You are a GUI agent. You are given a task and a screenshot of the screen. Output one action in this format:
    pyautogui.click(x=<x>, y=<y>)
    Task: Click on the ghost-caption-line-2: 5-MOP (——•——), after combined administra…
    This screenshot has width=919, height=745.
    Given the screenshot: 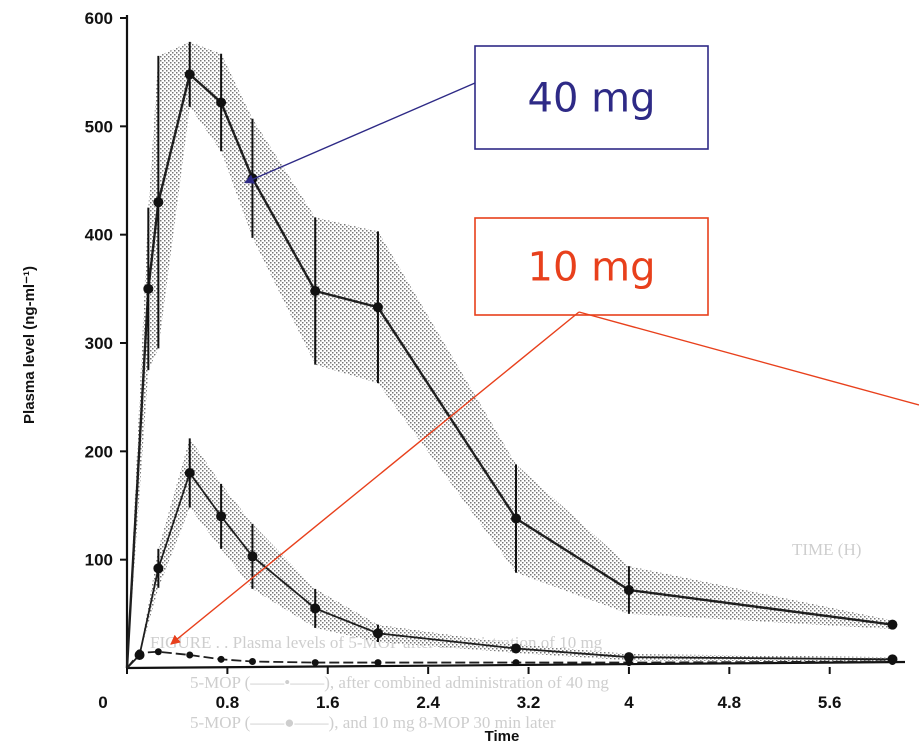 What is the action you would take?
    pyautogui.click(x=399, y=682)
    